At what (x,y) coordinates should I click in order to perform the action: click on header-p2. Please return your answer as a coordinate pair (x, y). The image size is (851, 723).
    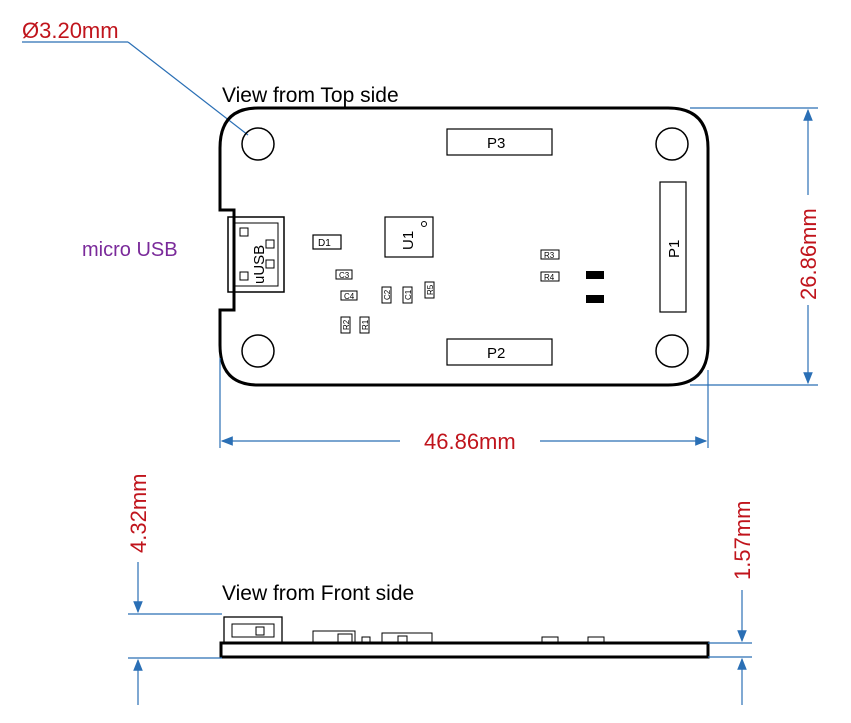
    Looking at the image, I should click on (499, 352).